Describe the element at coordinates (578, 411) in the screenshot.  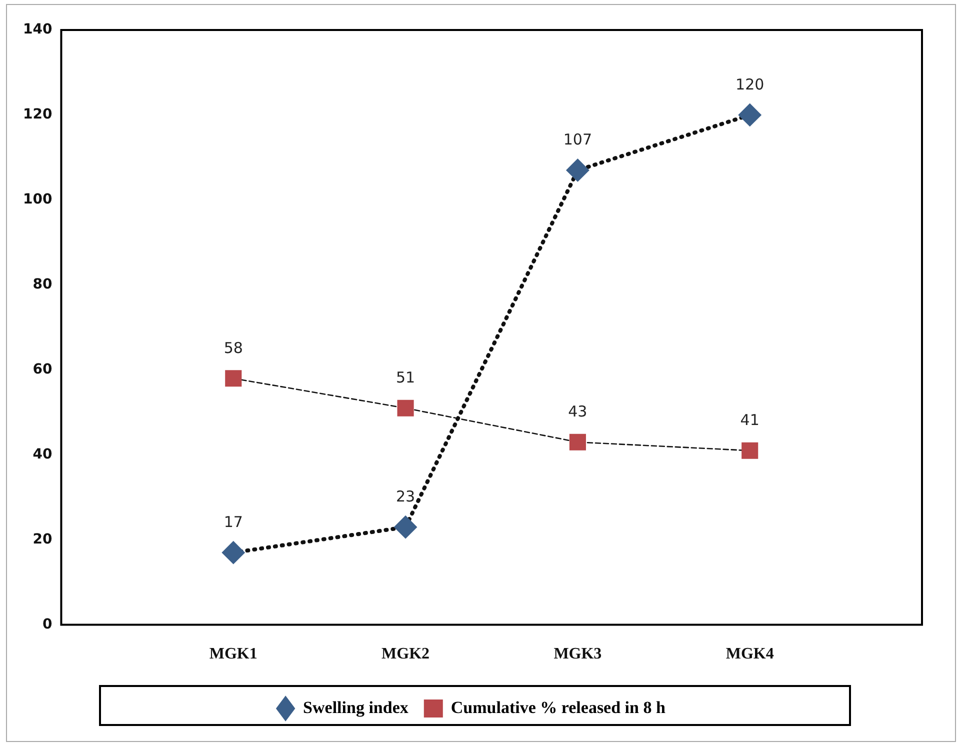
I see `data-label: 43` at that location.